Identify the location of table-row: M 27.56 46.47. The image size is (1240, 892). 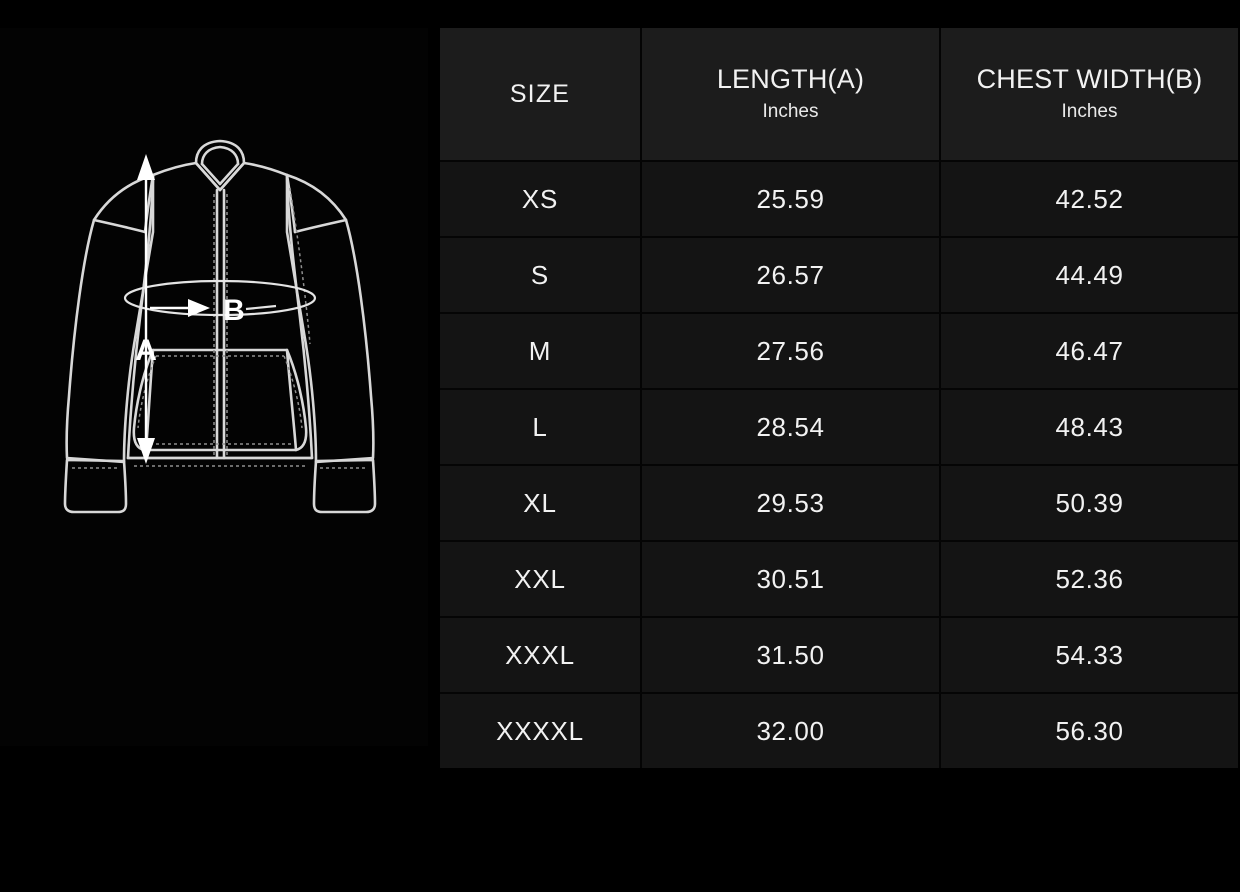
(839, 351).